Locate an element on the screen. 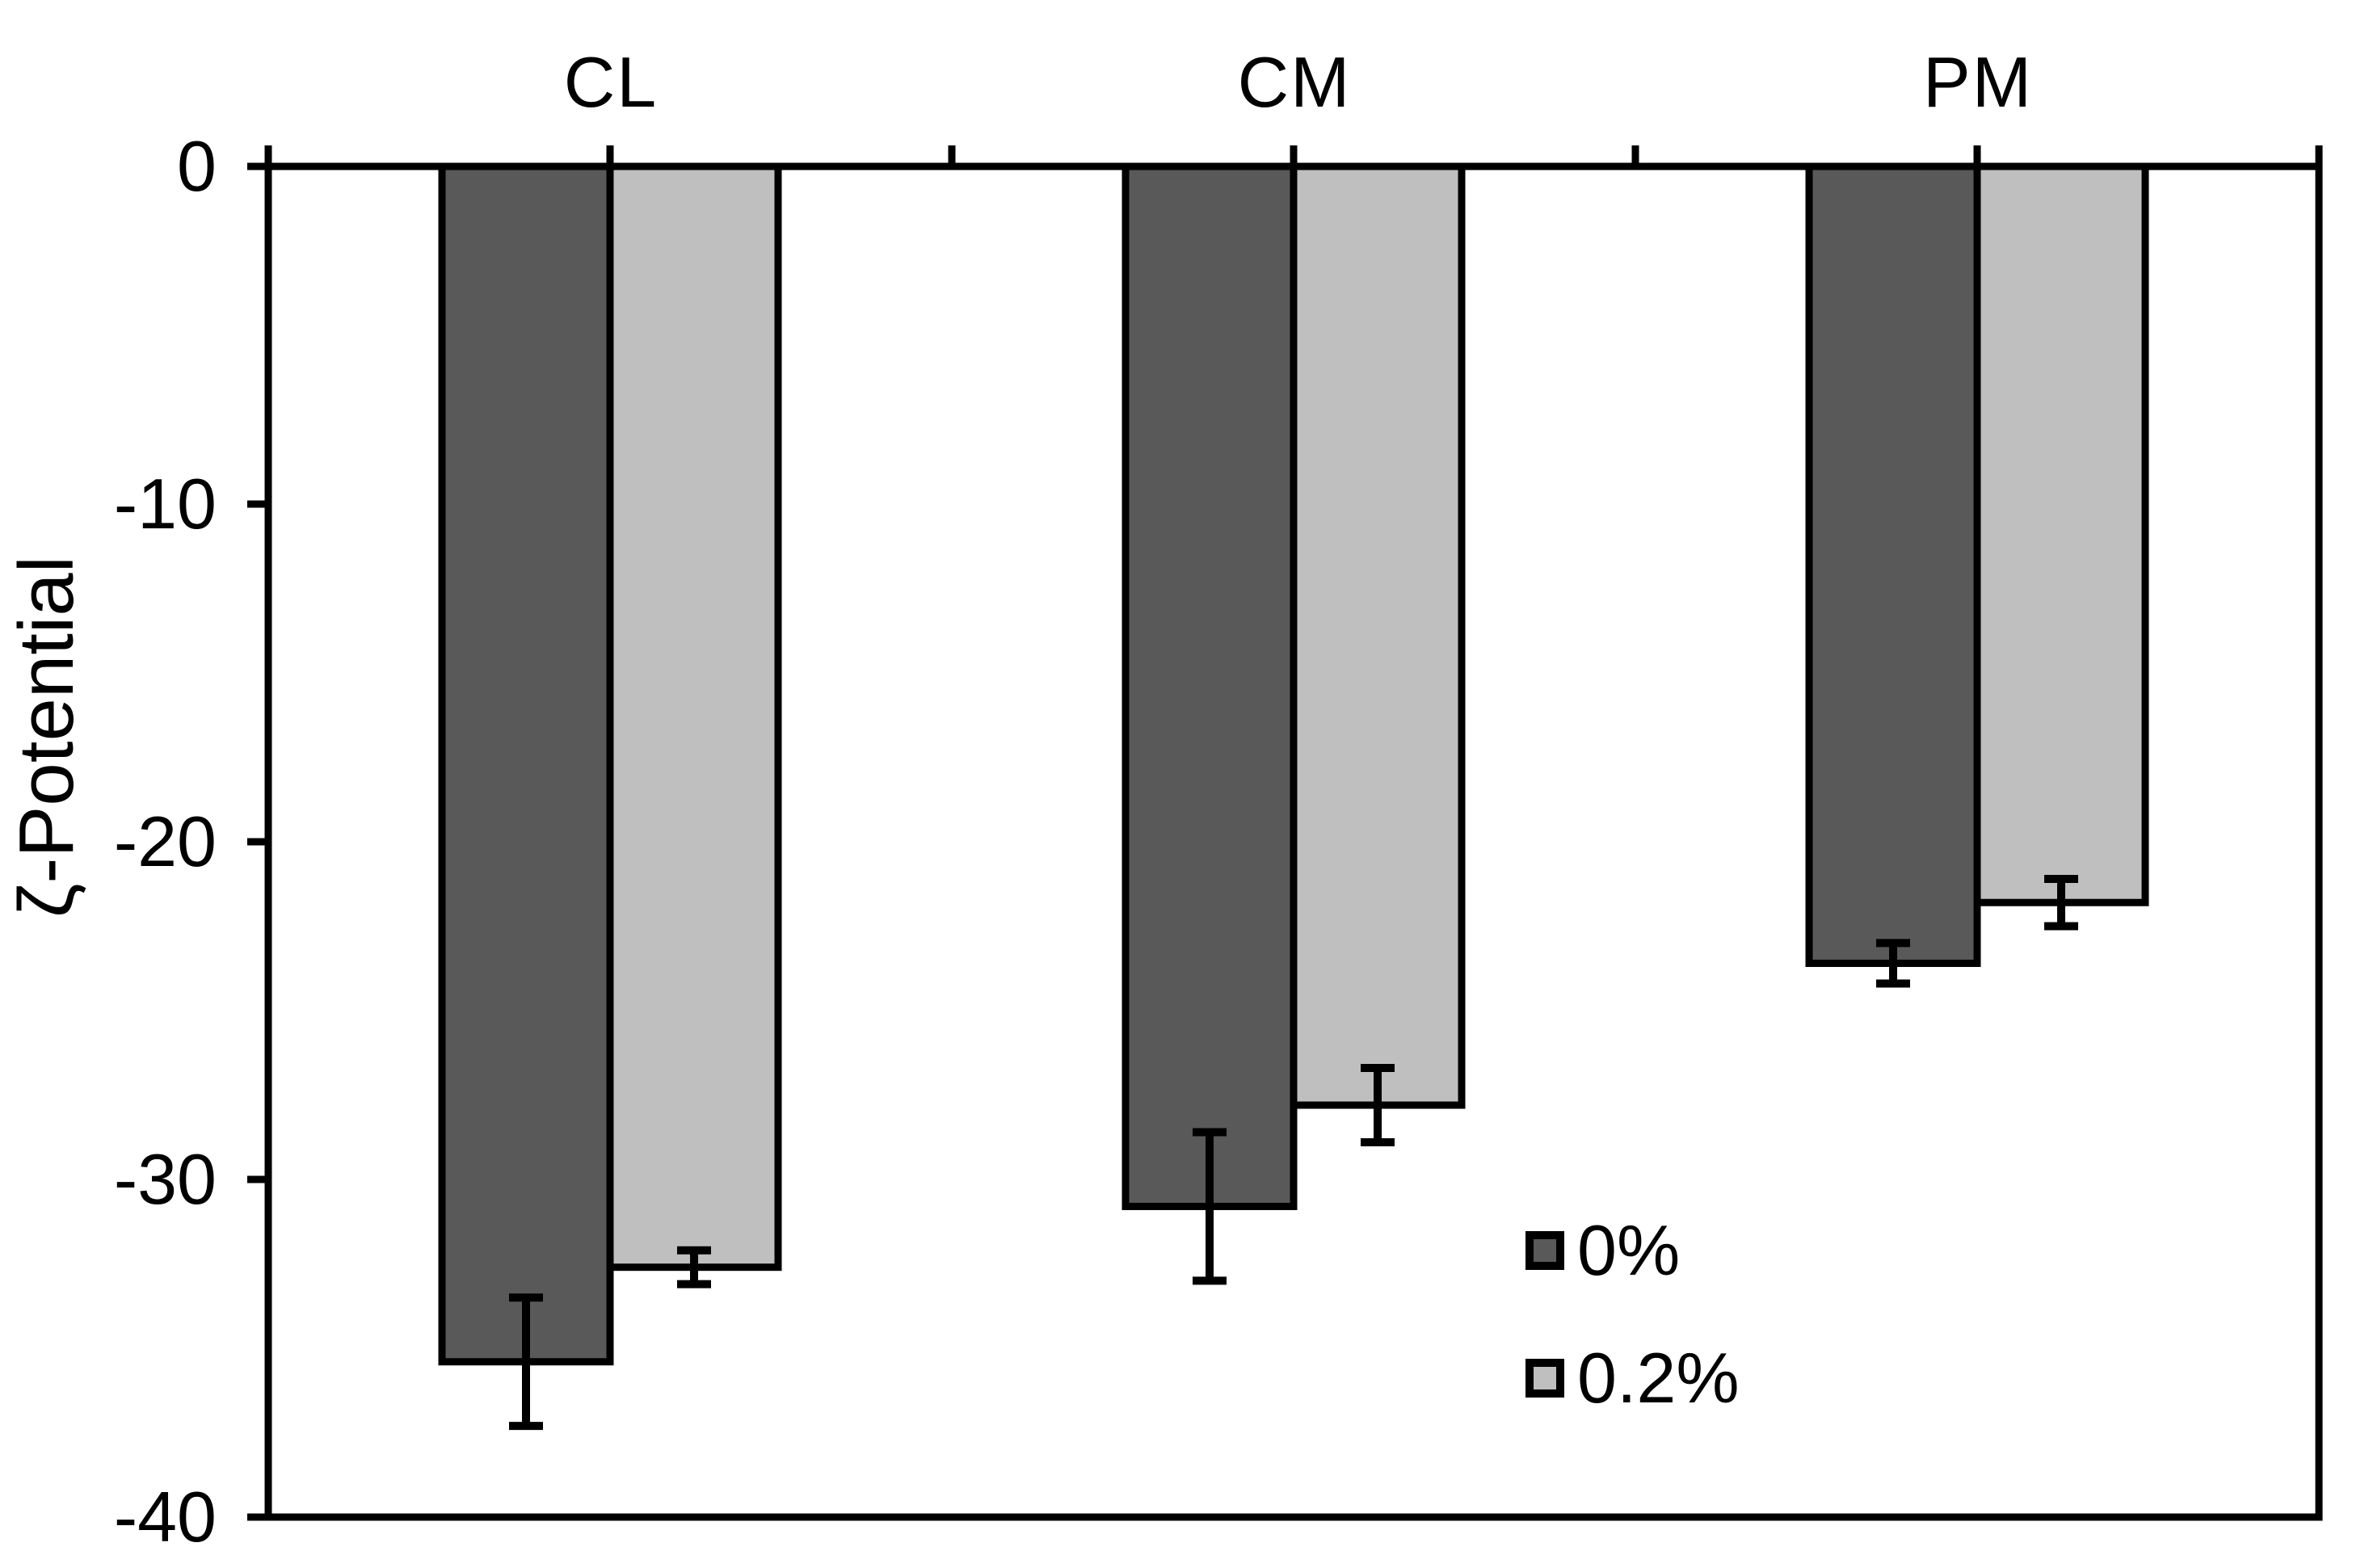  legend-label-0pct: 0% is located at coordinates (1629, 1250).